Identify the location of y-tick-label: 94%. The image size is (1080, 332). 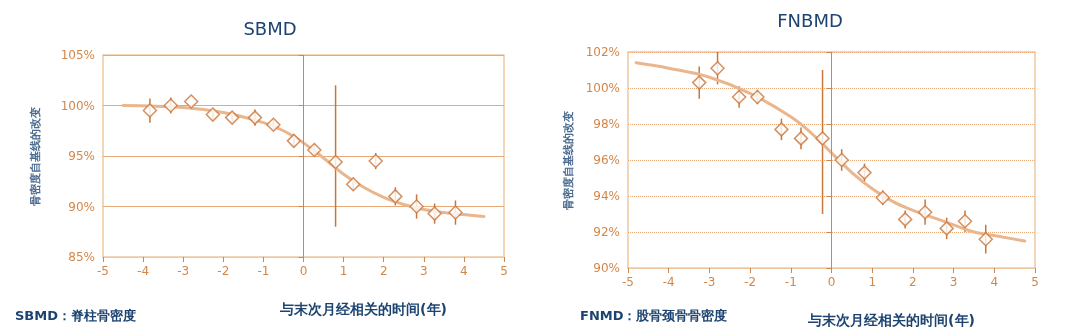
(606, 196).